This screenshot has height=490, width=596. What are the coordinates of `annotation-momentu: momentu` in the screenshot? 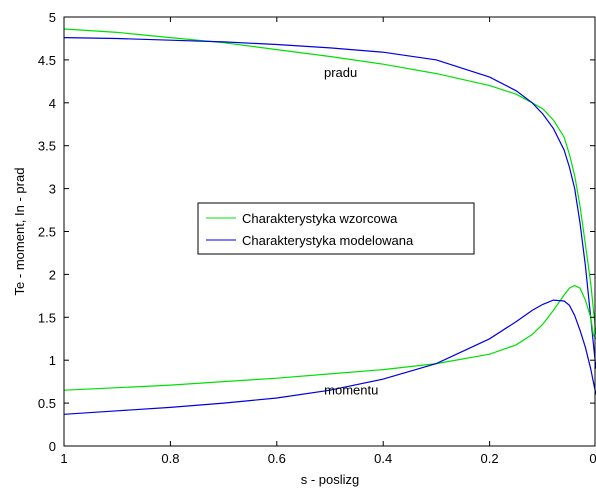 It's located at (351, 390).